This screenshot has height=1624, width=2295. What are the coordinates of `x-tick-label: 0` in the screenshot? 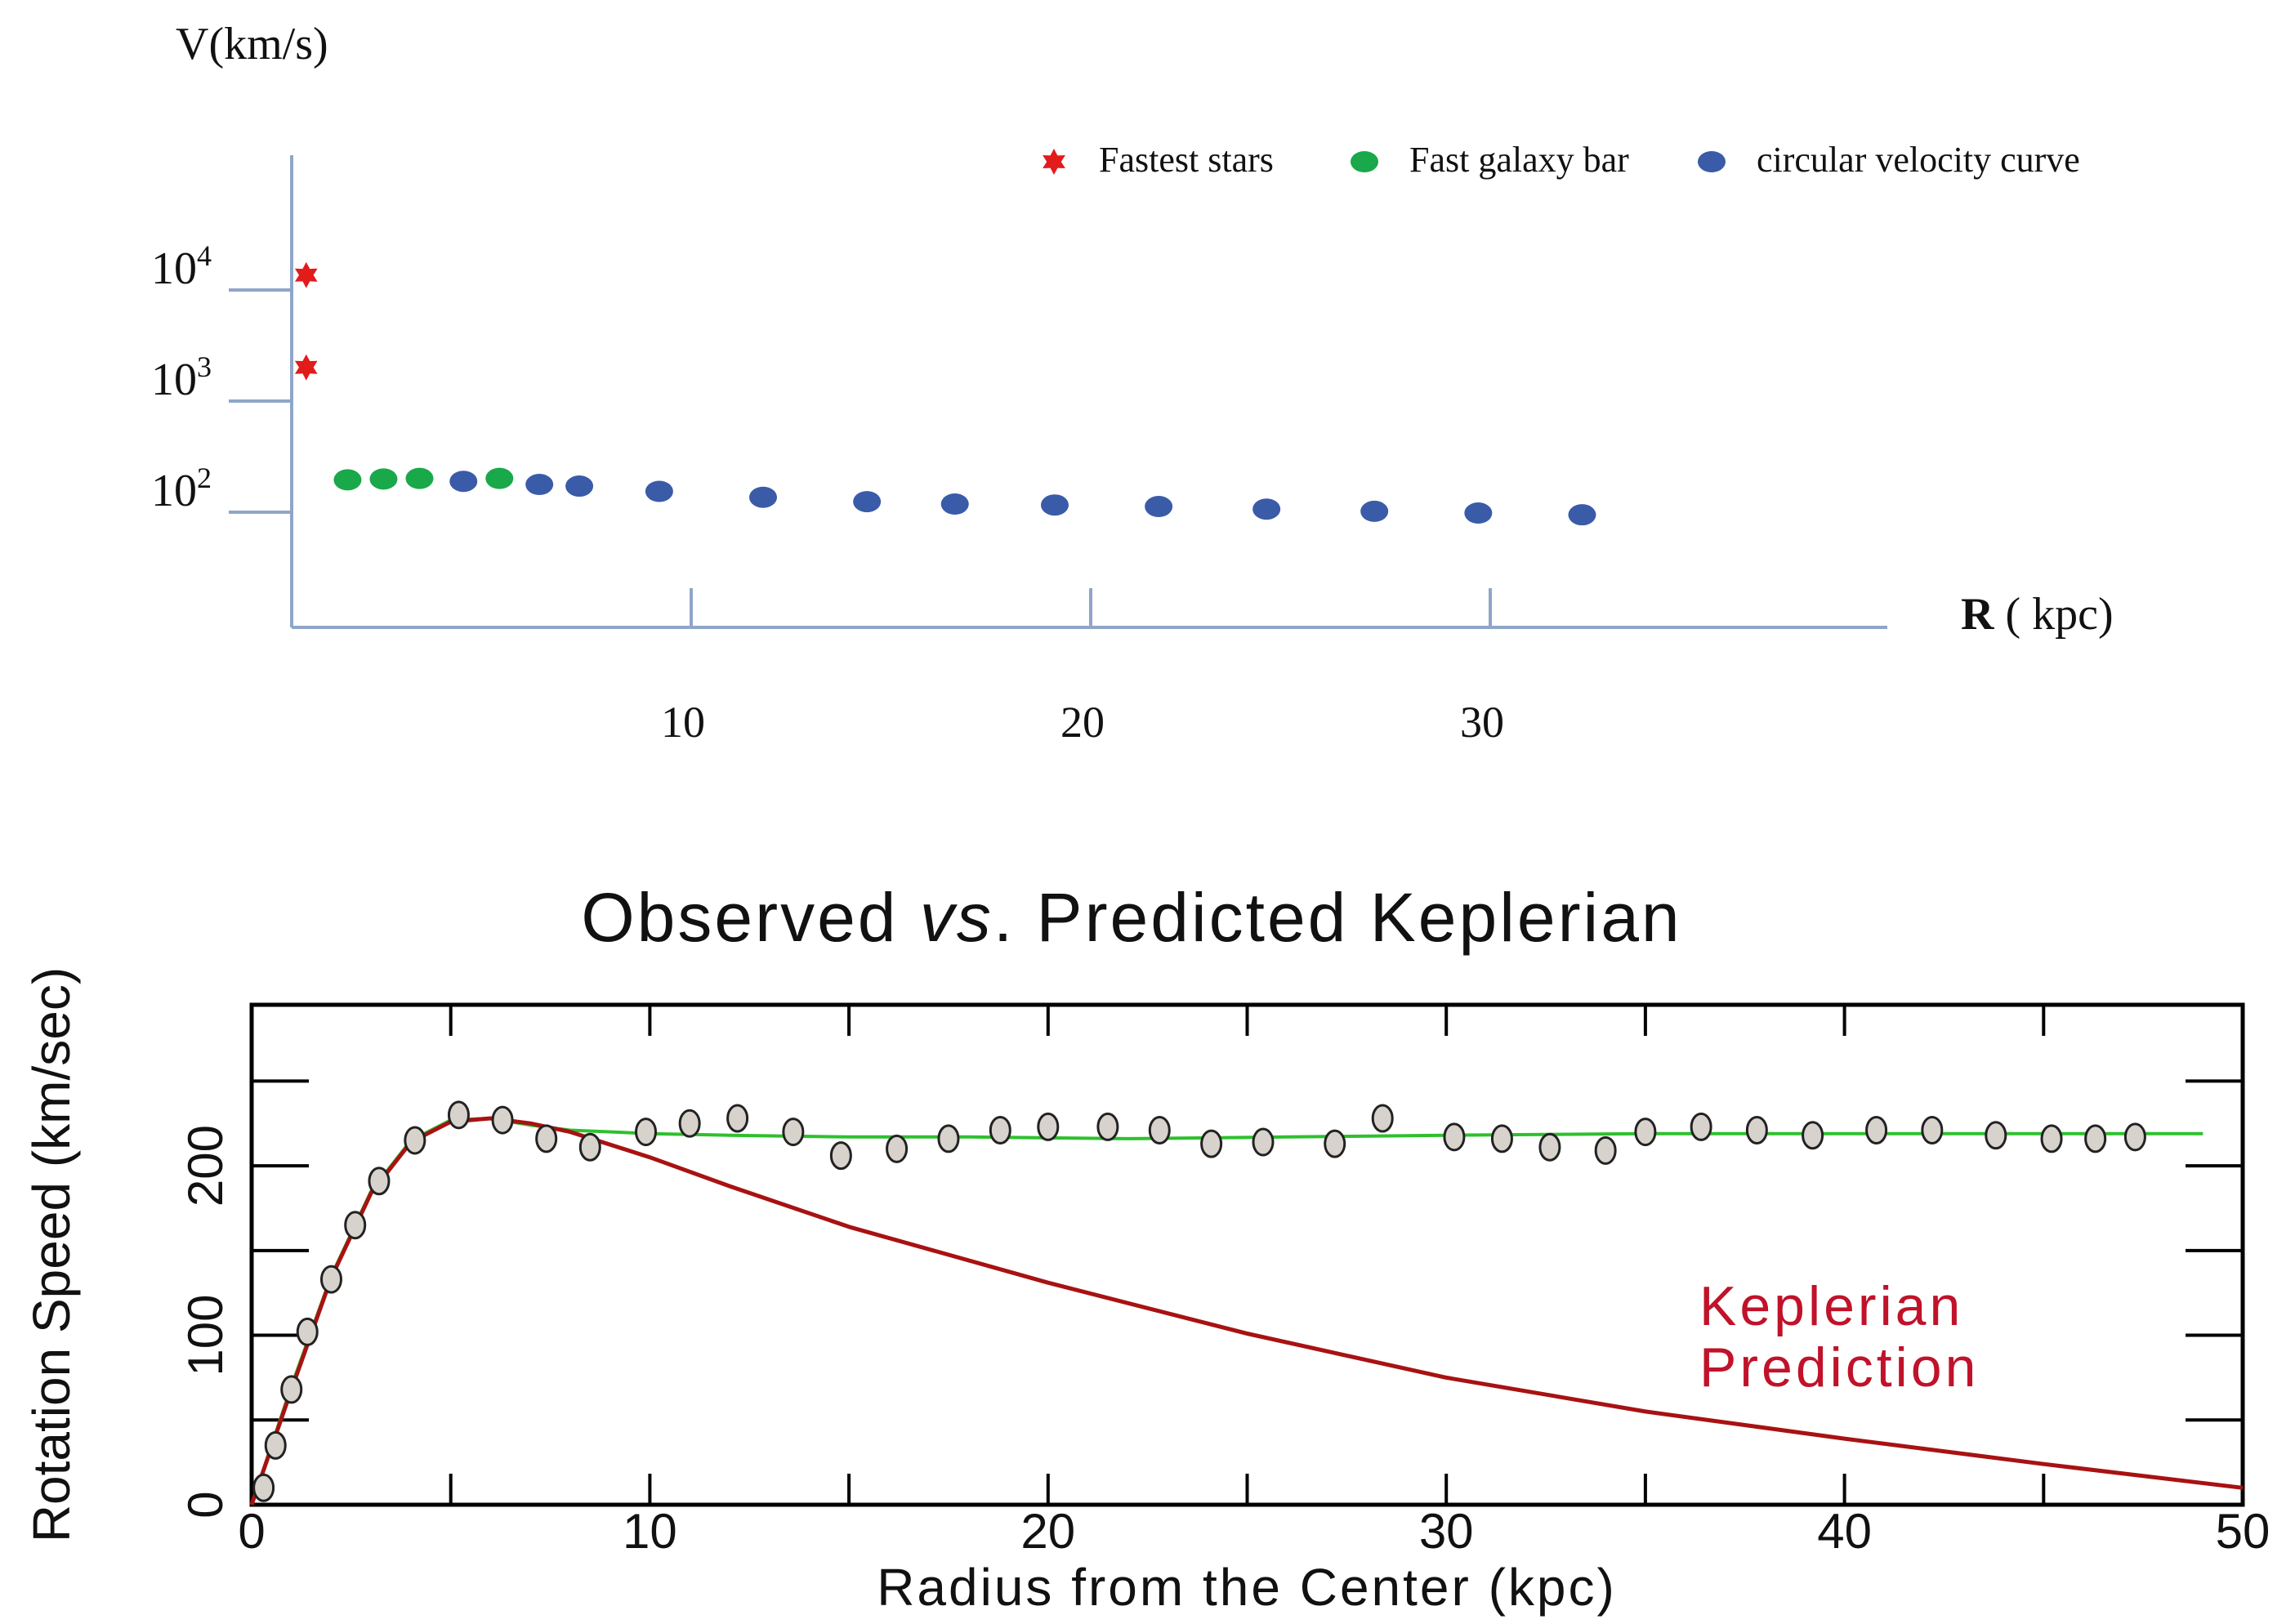 It's located at (251, 1531).